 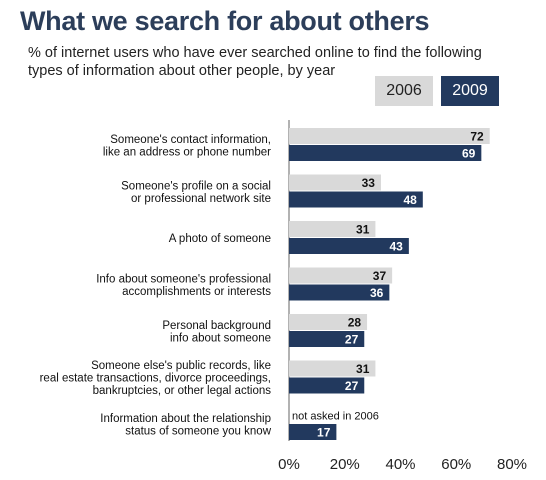 What do you see at coordinates (182, 391) in the screenshot?
I see `category-label-5-2: bankruptcies, or other legal actions` at bounding box center [182, 391].